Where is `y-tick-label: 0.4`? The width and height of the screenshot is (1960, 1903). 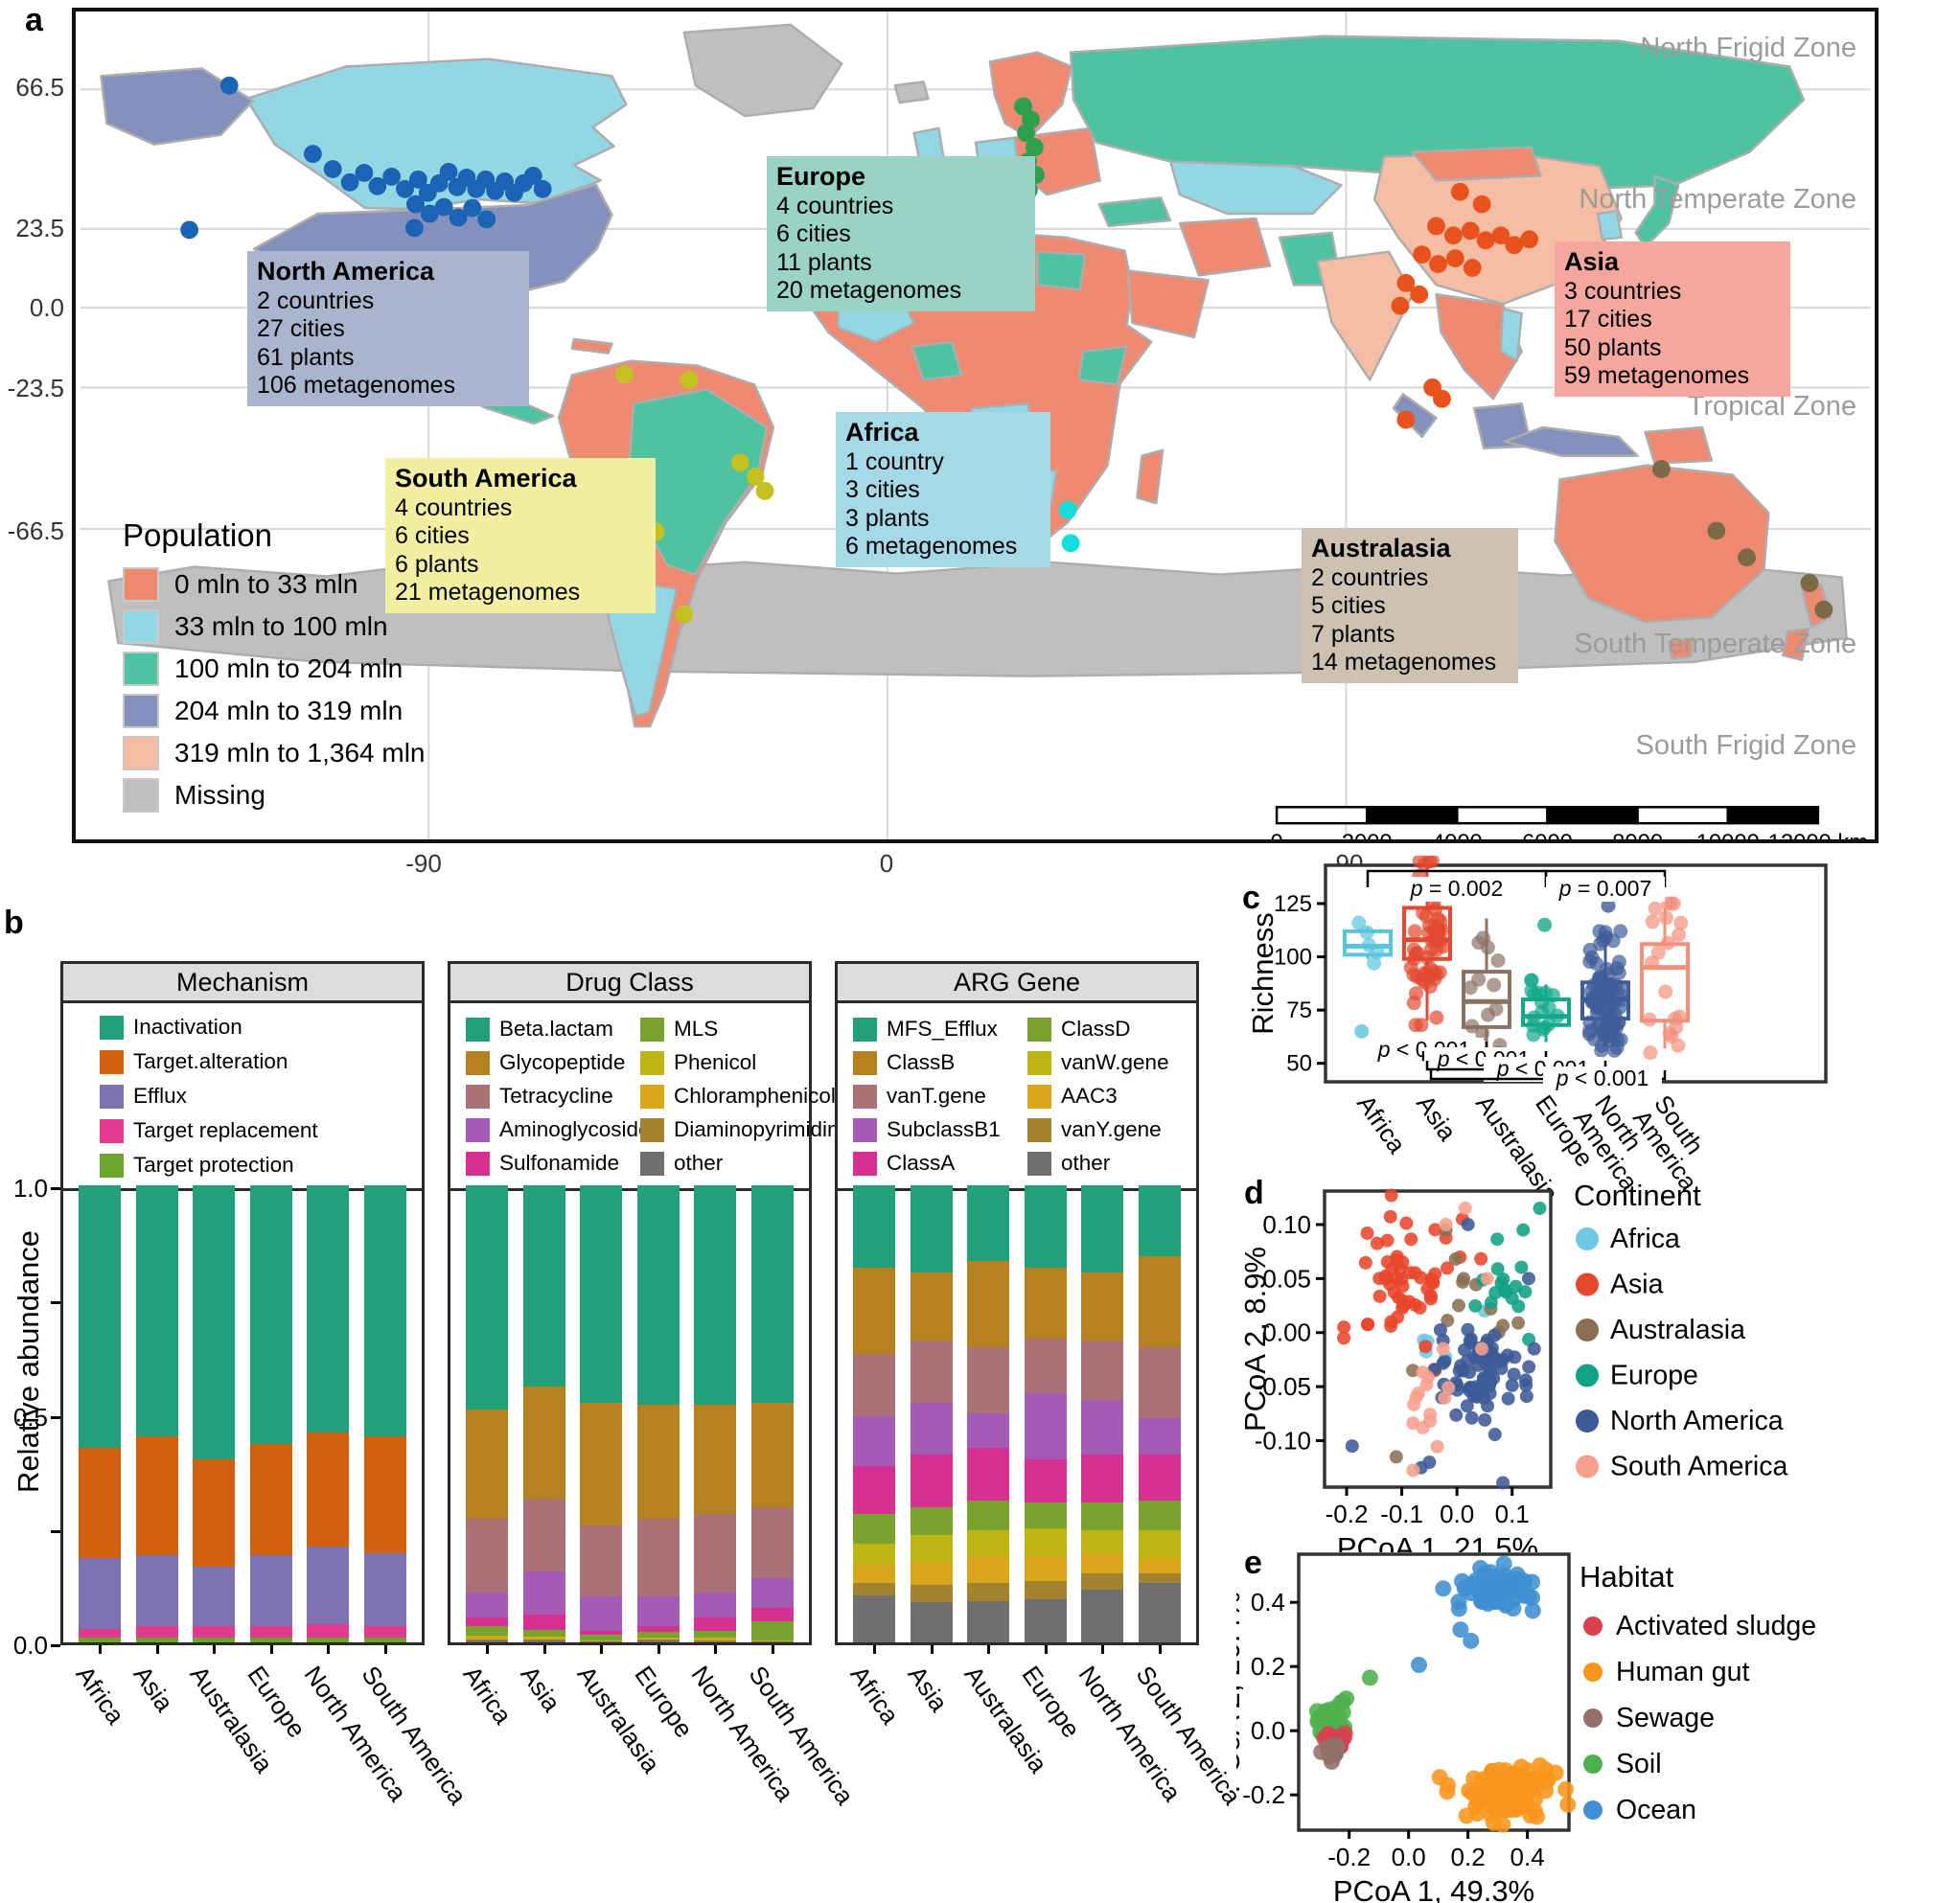 y-tick-label: 0.4 is located at coordinates (1268, 1602).